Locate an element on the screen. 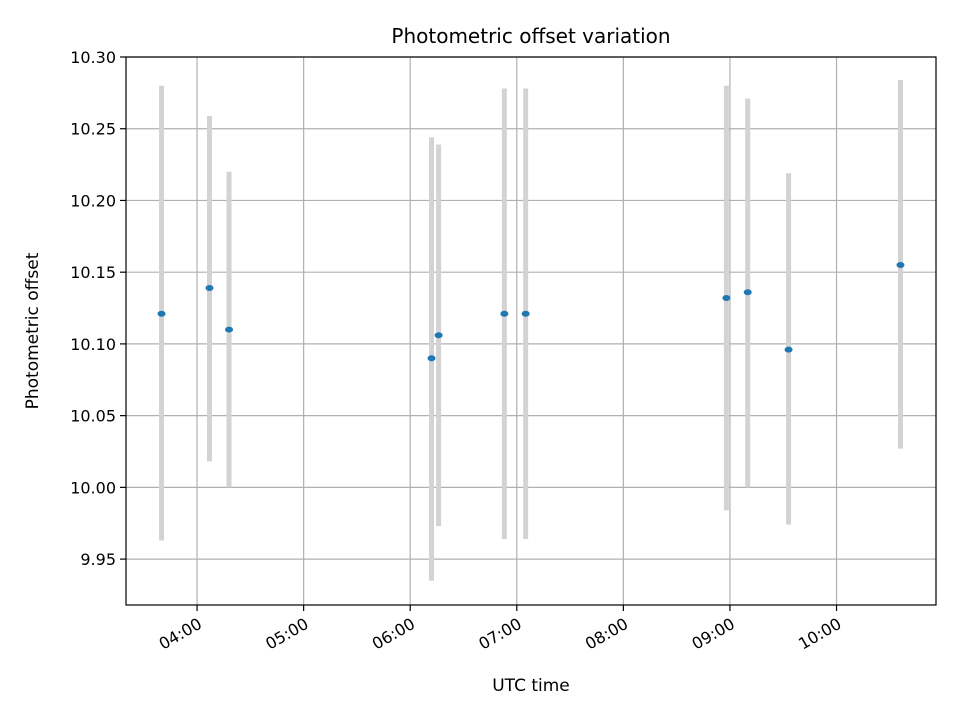 The image size is (960, 720). x-tick-label: 10:00 is located at coordinates (819, 634).